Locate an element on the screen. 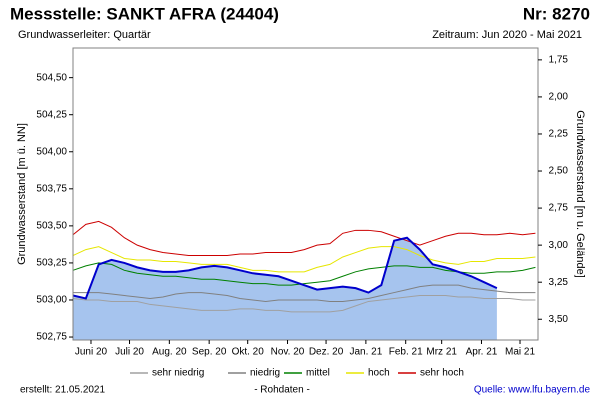 The image size is (600, 400). y-tick-label: 504,25 is located at coordinates (51, 114).